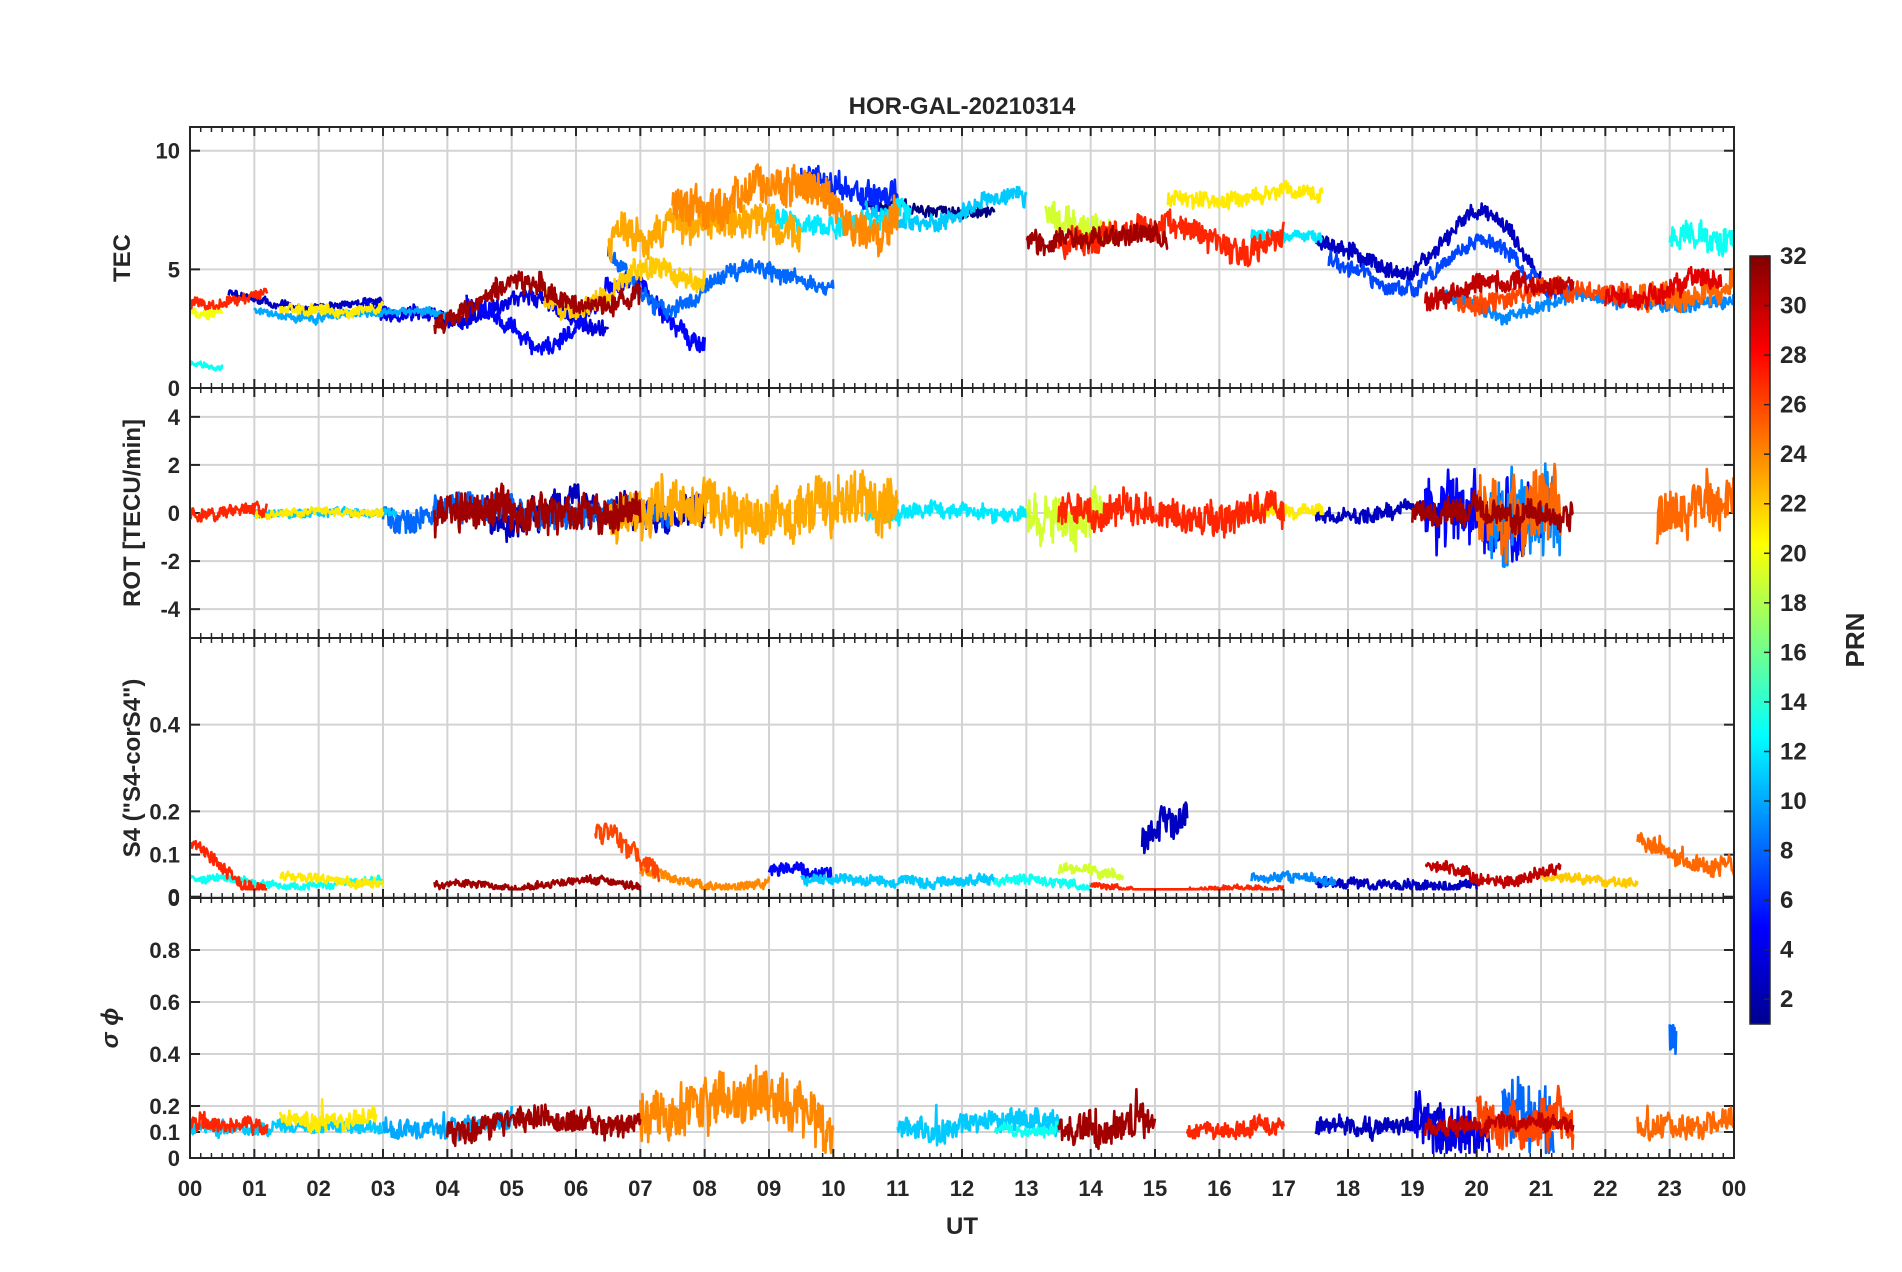  I want to click on rot-series, so click(962, 515).